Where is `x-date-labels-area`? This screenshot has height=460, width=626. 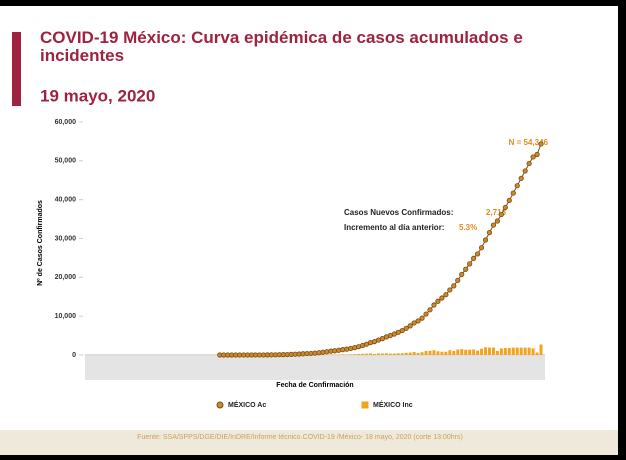 x-date-labels-area is located at coordinates (315, 368).